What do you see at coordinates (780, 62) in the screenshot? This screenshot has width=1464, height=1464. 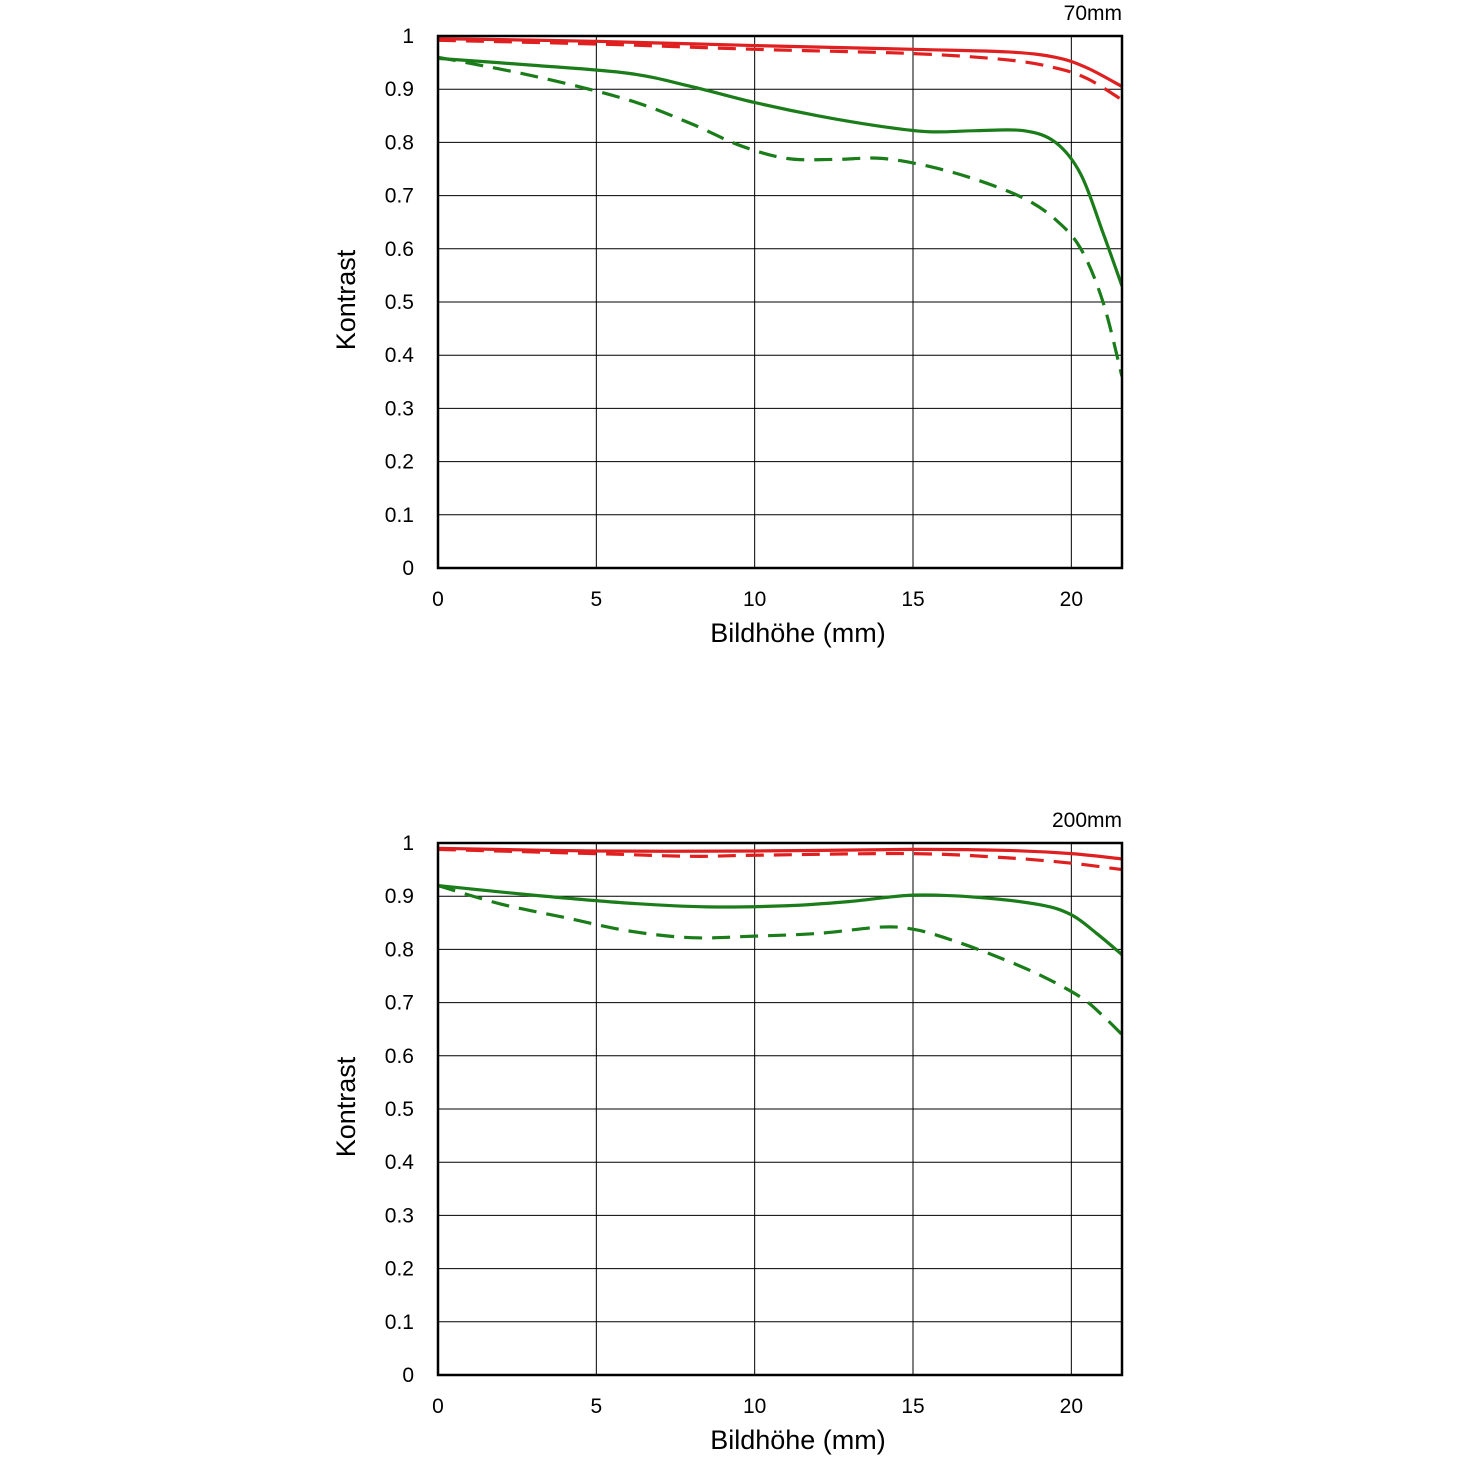 I see `chart-0-series-red-solid` at bounding box center [780, 62].